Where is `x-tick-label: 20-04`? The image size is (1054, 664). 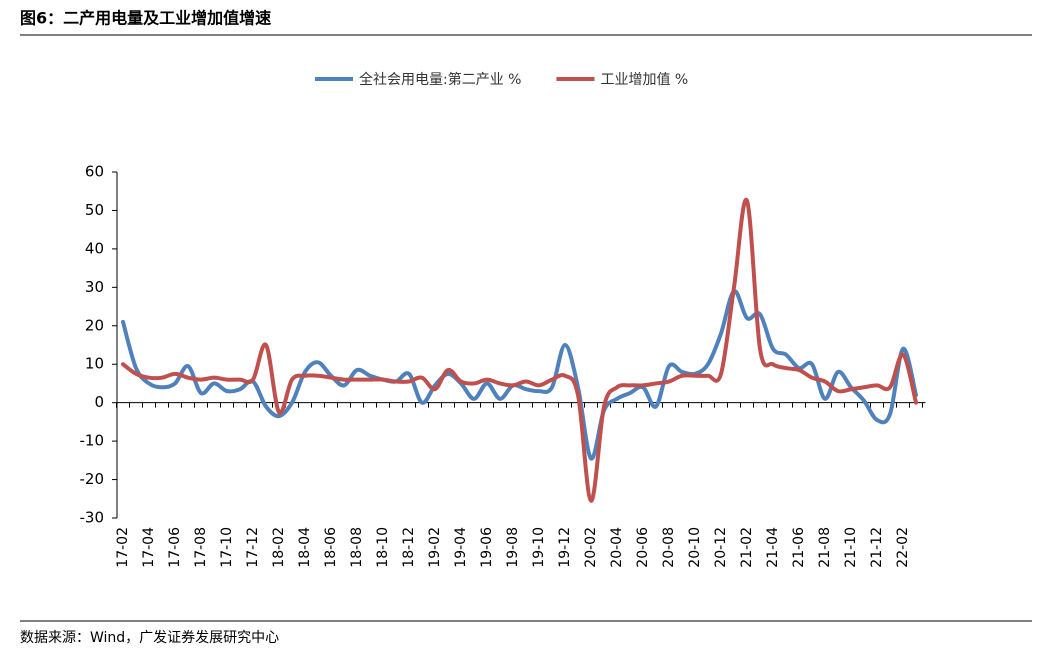
x-tick-label: 20-04 is located at coordinates (617, 547).